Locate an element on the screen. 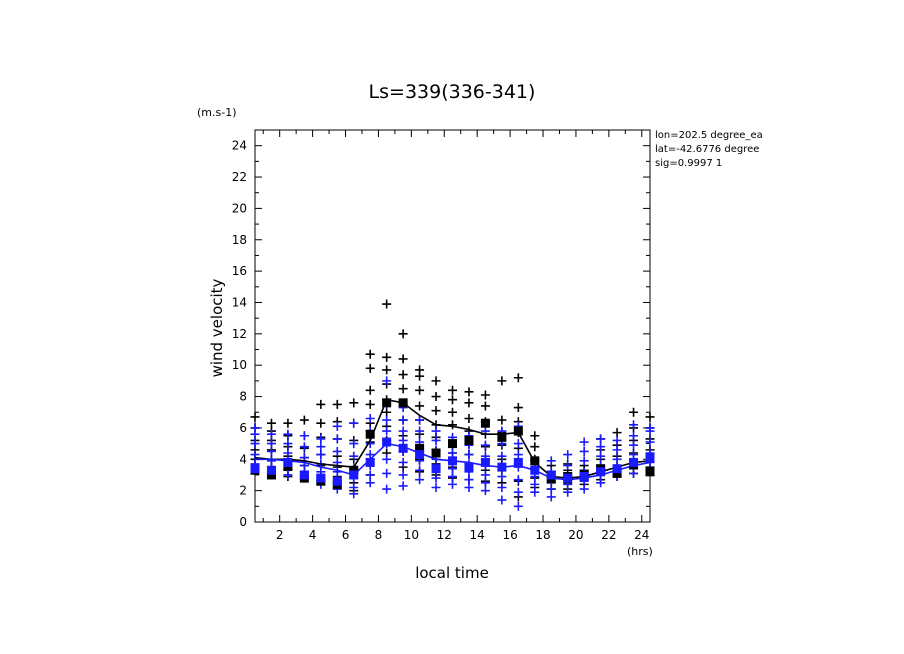 The width and height of the screenshot is (904, 654). y-unit-label: (m.s-1) is located at coordinates (217, 112).